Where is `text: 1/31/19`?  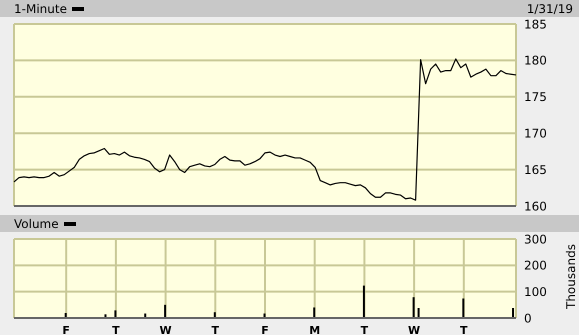
text: 1/31/19 is located at coordinates (549, 9).